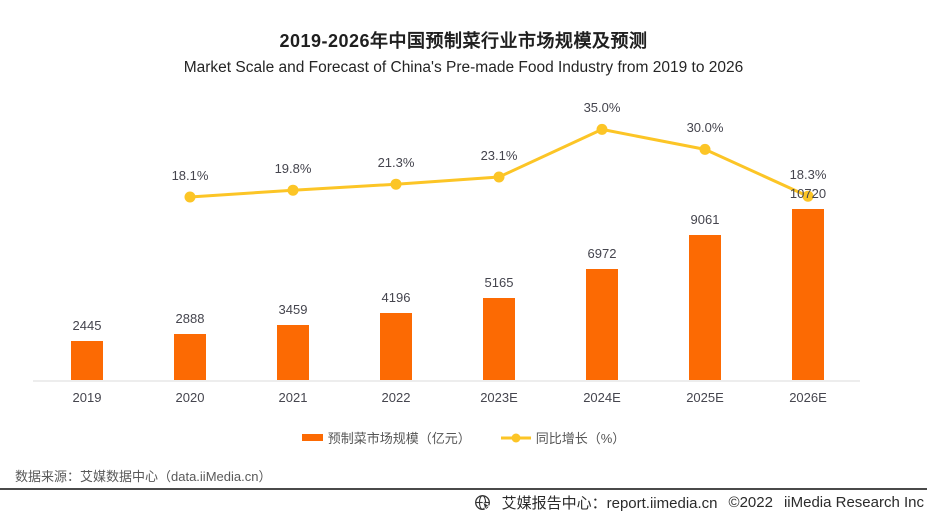  I want to click on growth-value-label-2022: 21.3%, so click(396, 163).